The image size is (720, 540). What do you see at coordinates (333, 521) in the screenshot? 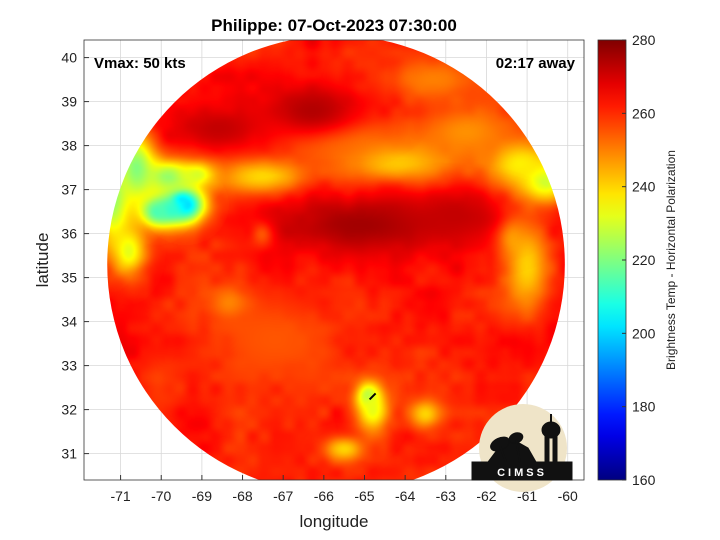
I see `x-axis-label: longitude` at bounding box center [333, 521].